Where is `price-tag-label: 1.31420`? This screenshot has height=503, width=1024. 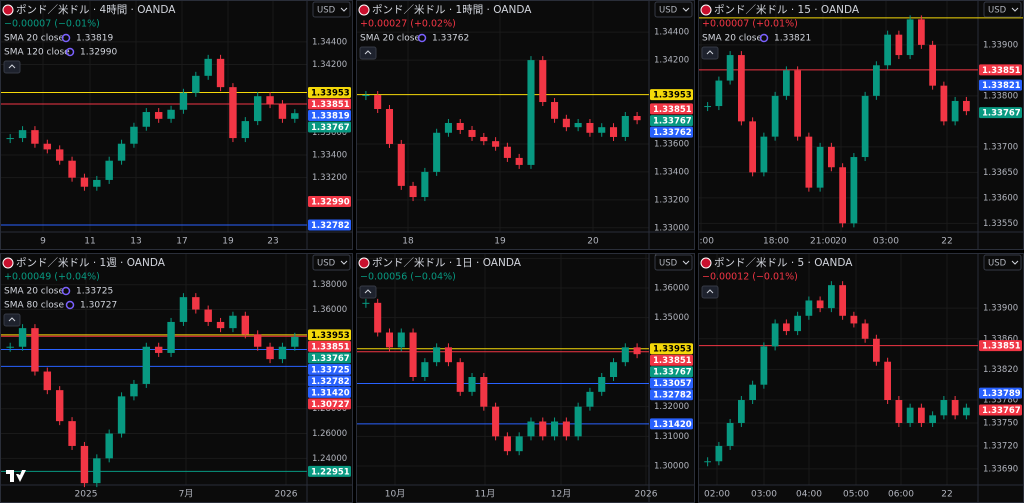 price-tag-label: 1.31420 is located at coordinates (672, 425).